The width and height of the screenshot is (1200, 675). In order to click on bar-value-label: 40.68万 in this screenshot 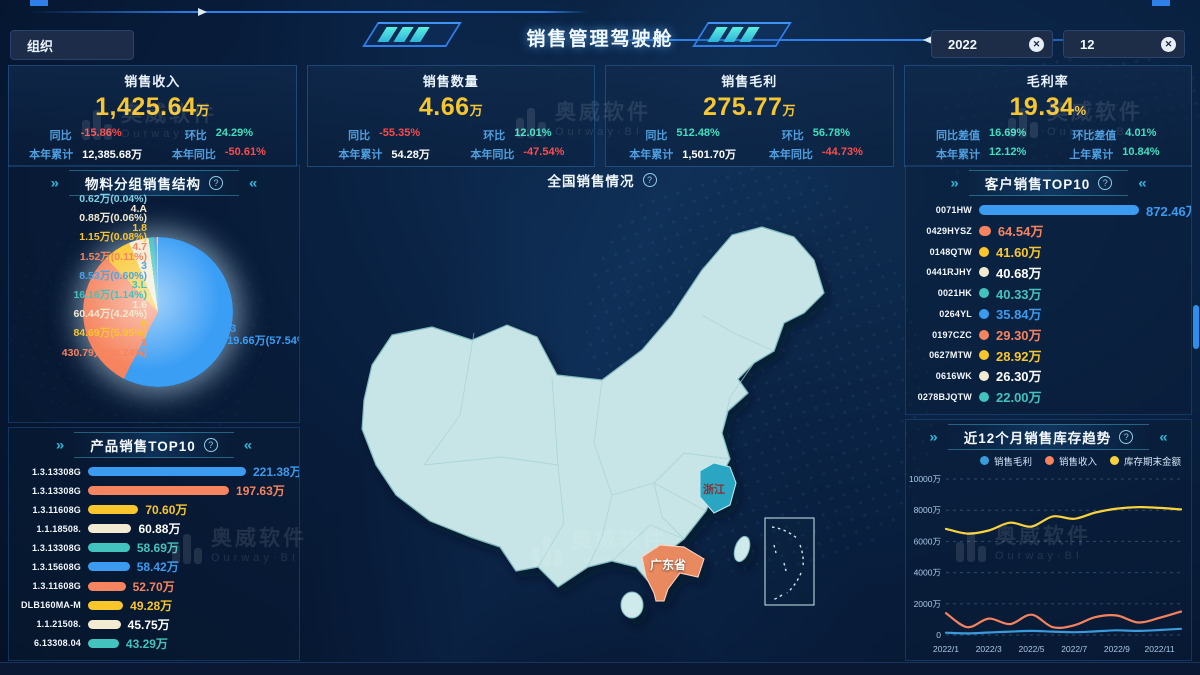, I will do `click(1019, 273)`.